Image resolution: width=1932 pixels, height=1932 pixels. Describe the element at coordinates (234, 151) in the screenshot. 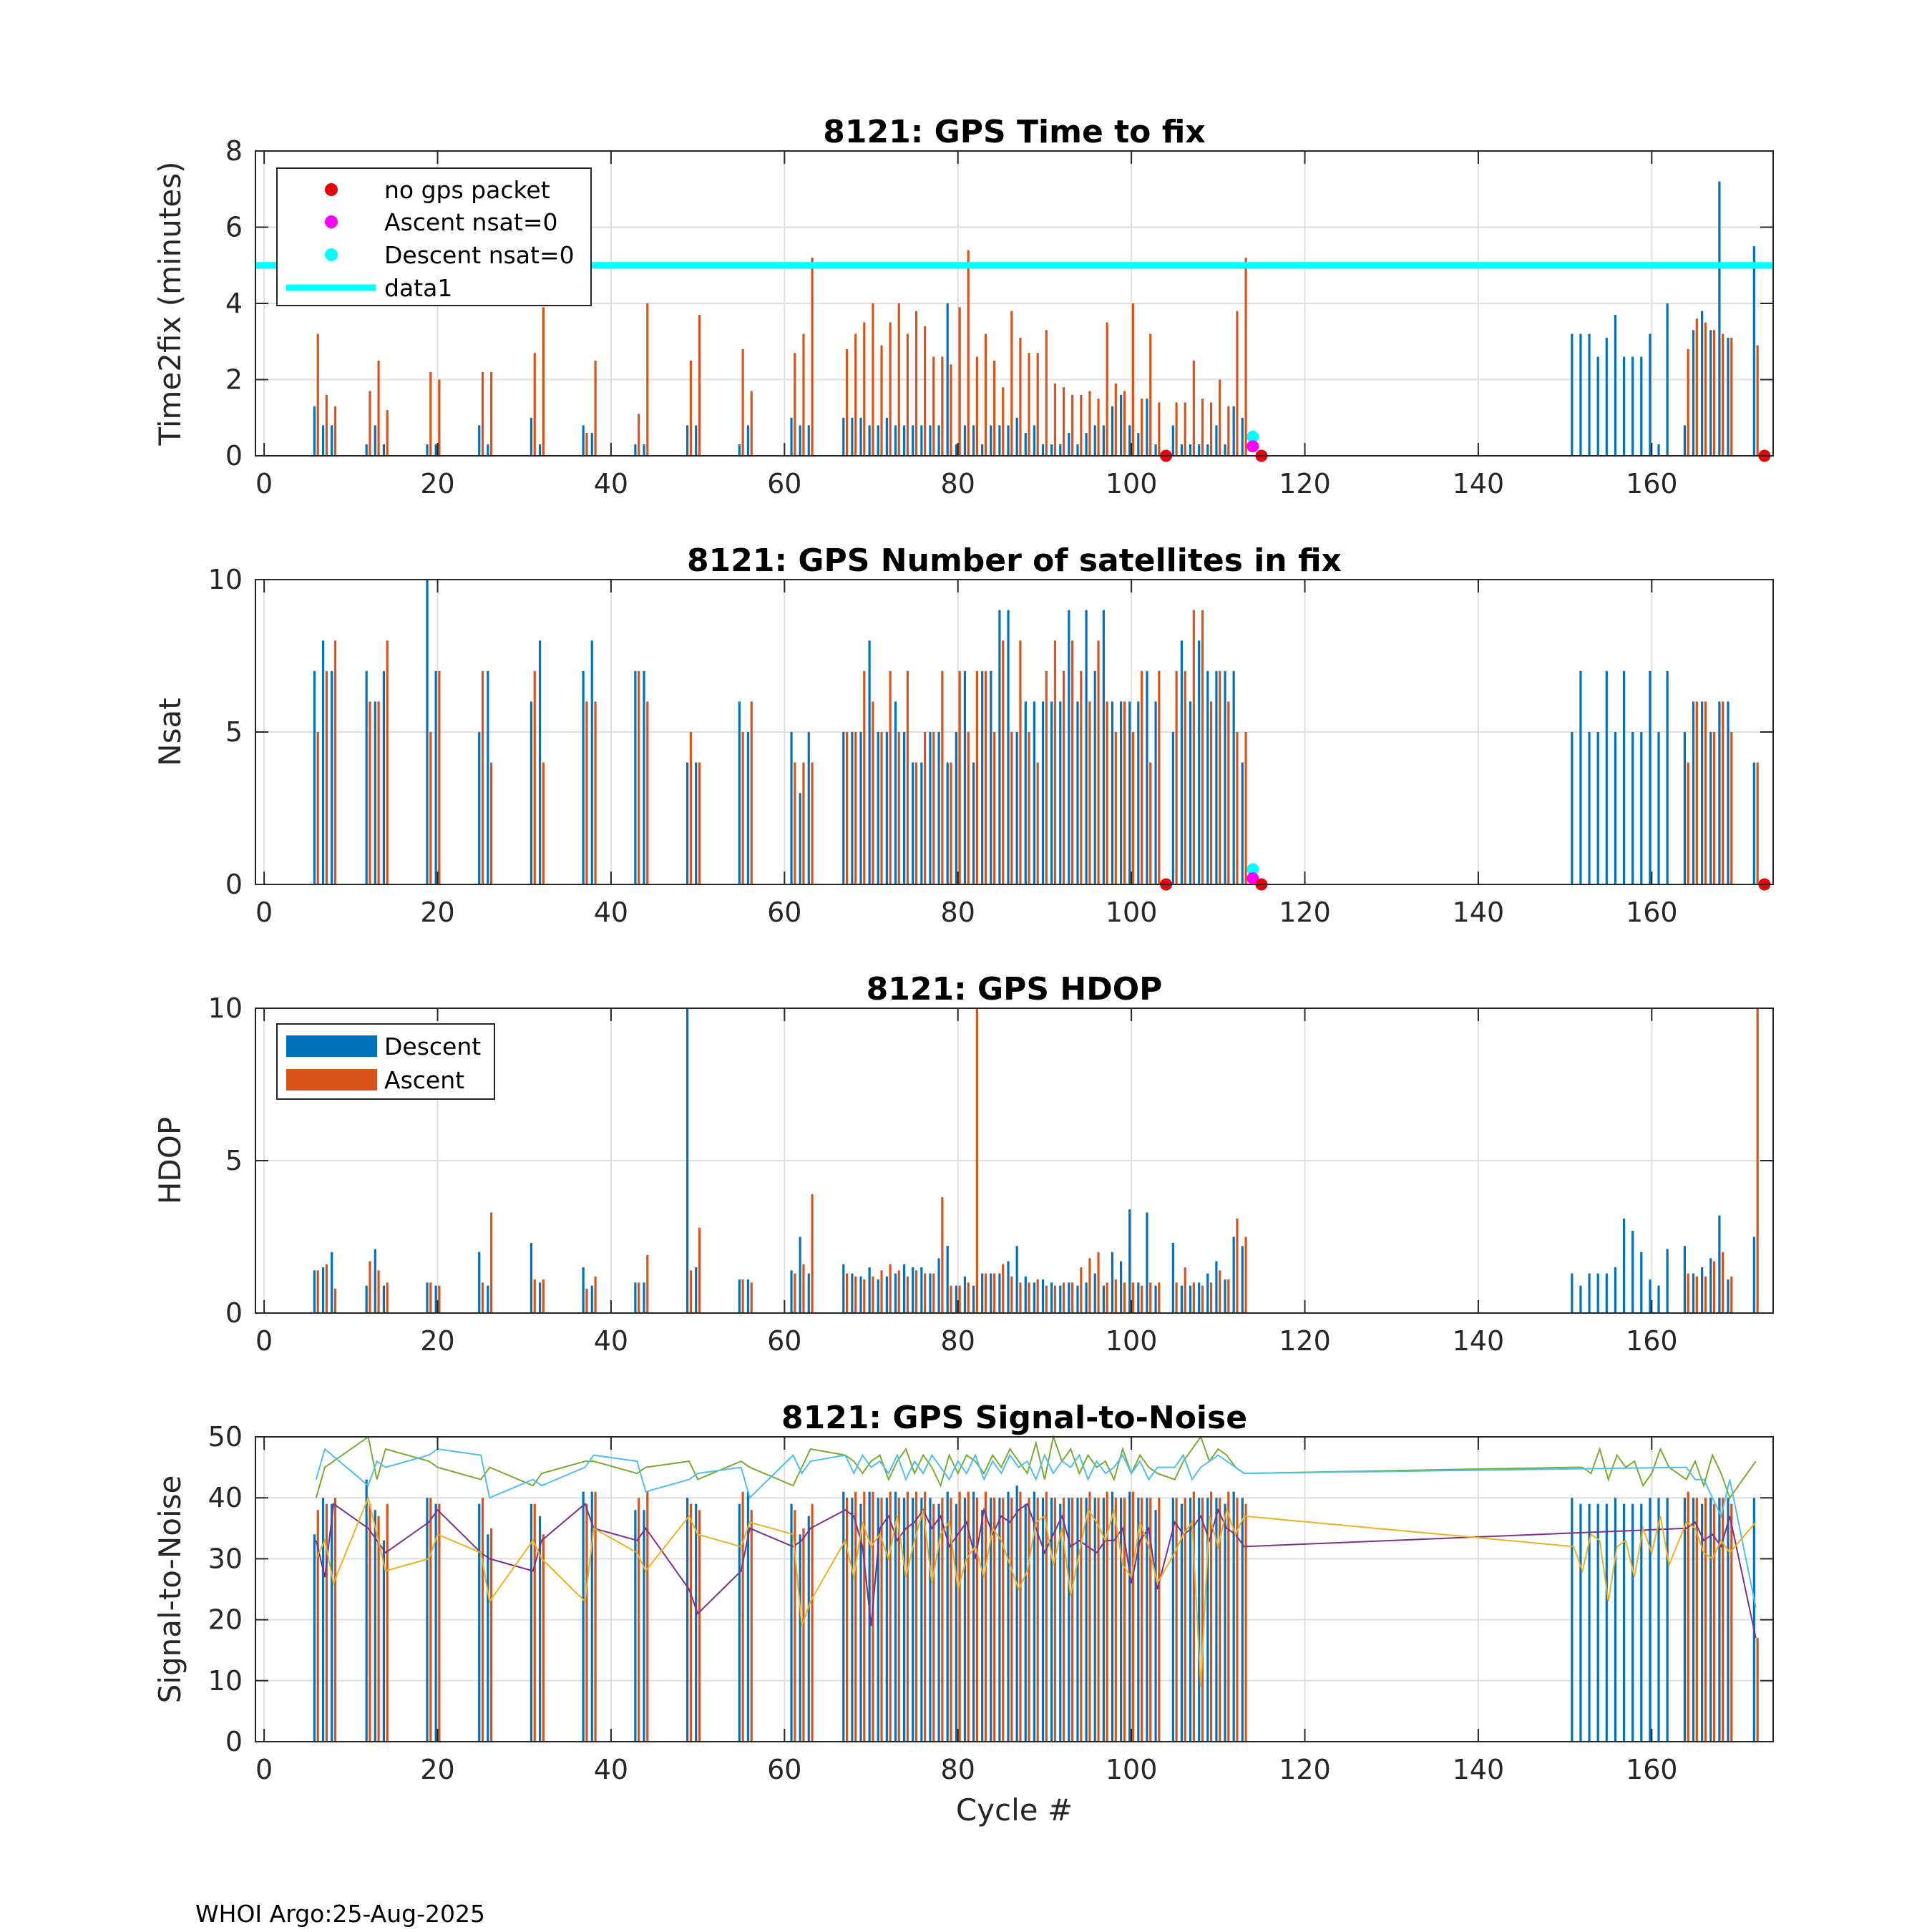

I see `y-tick-label: 8` at that location.